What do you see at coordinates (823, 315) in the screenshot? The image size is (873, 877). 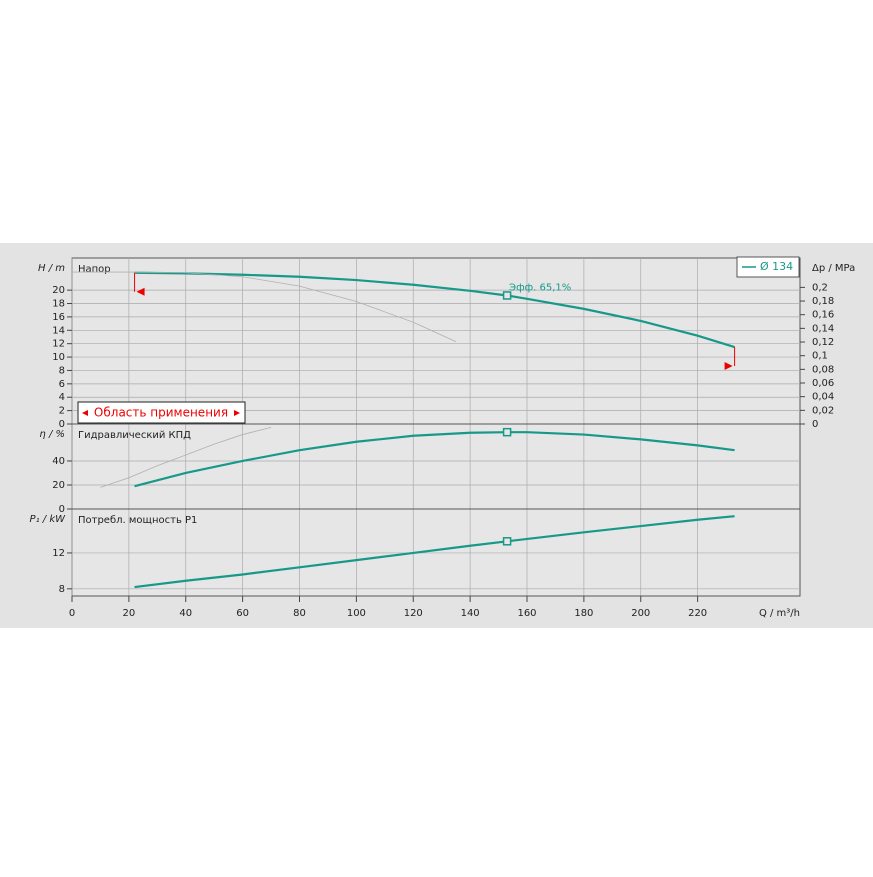 I see `y2-tick-label: 0,16` at bounding box center [823, 315].